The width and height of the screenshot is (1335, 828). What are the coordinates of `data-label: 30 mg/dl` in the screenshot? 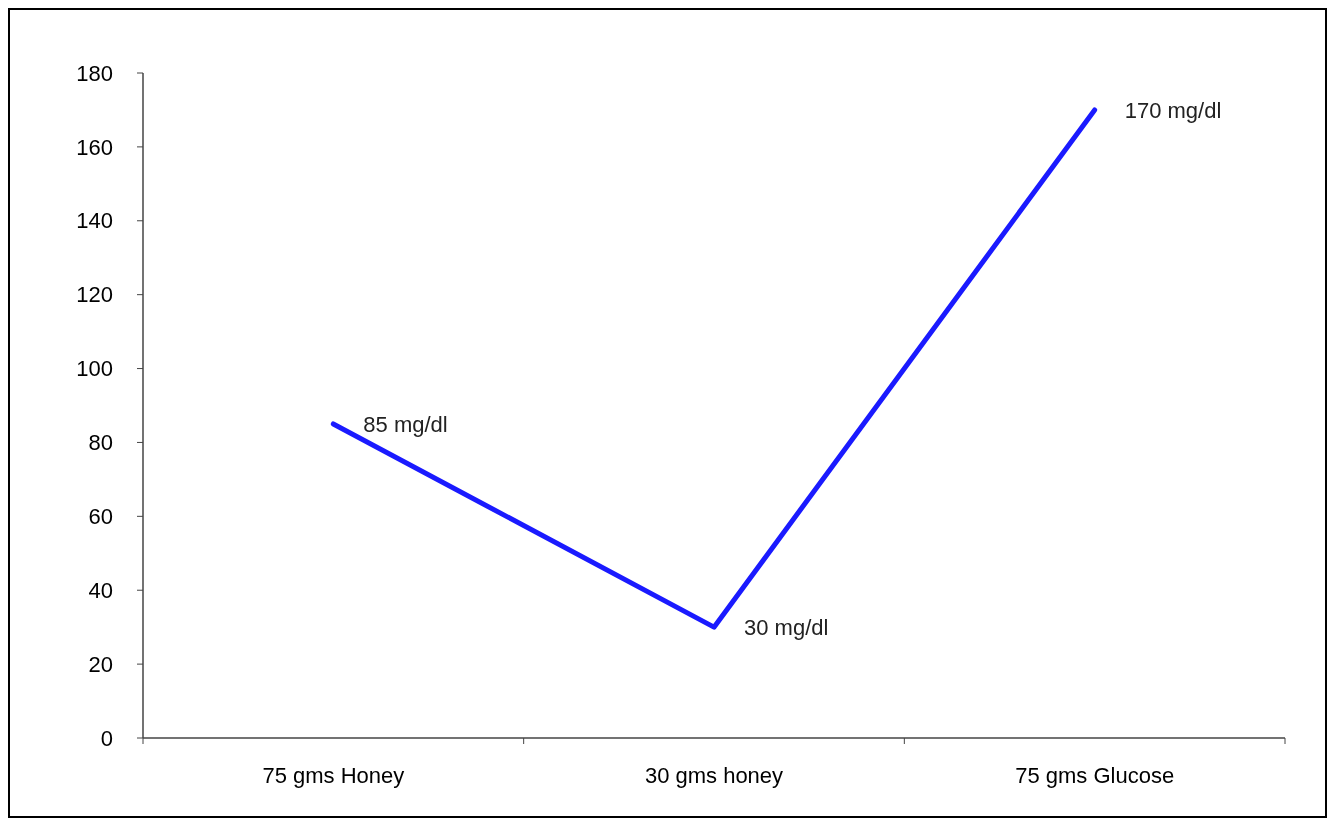 It's located at (786, 628).